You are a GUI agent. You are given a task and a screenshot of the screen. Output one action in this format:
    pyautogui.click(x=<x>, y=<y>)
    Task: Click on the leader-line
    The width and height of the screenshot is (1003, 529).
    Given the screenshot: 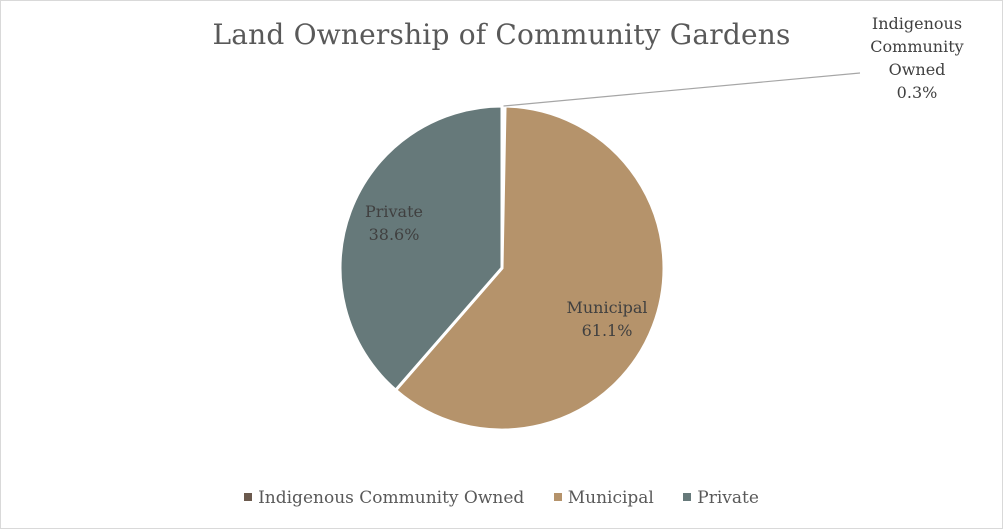 What is the action you would take?
    pyautogui.click(x=682, y=89)
    